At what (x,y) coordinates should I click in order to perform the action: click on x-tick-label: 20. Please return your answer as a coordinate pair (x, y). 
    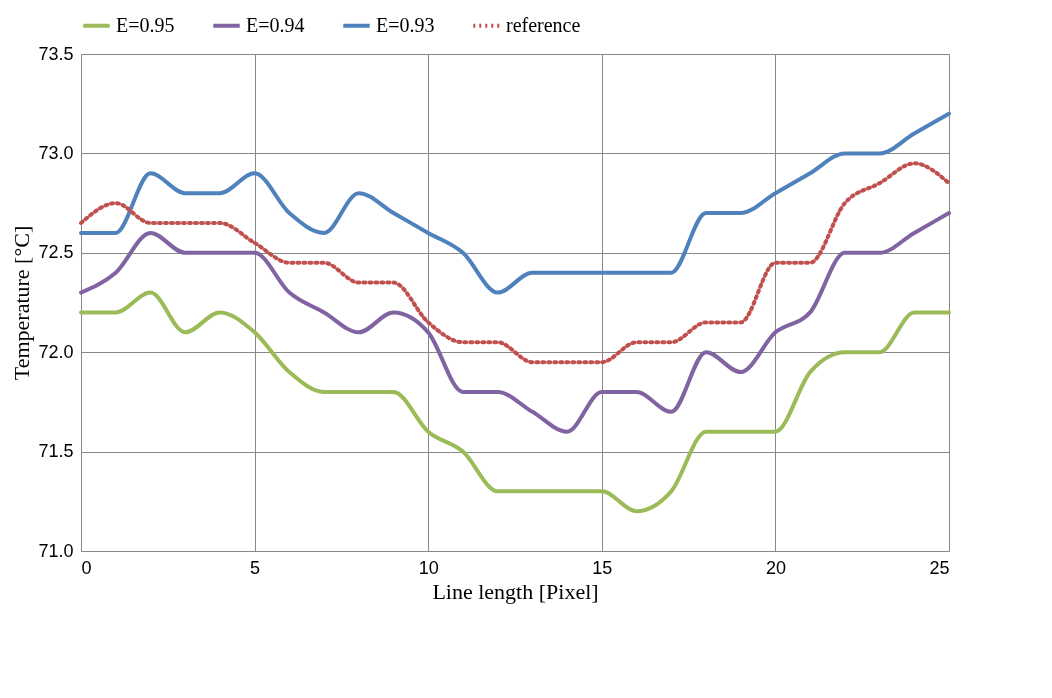
    Looking at the image, I should click on (775, 567).